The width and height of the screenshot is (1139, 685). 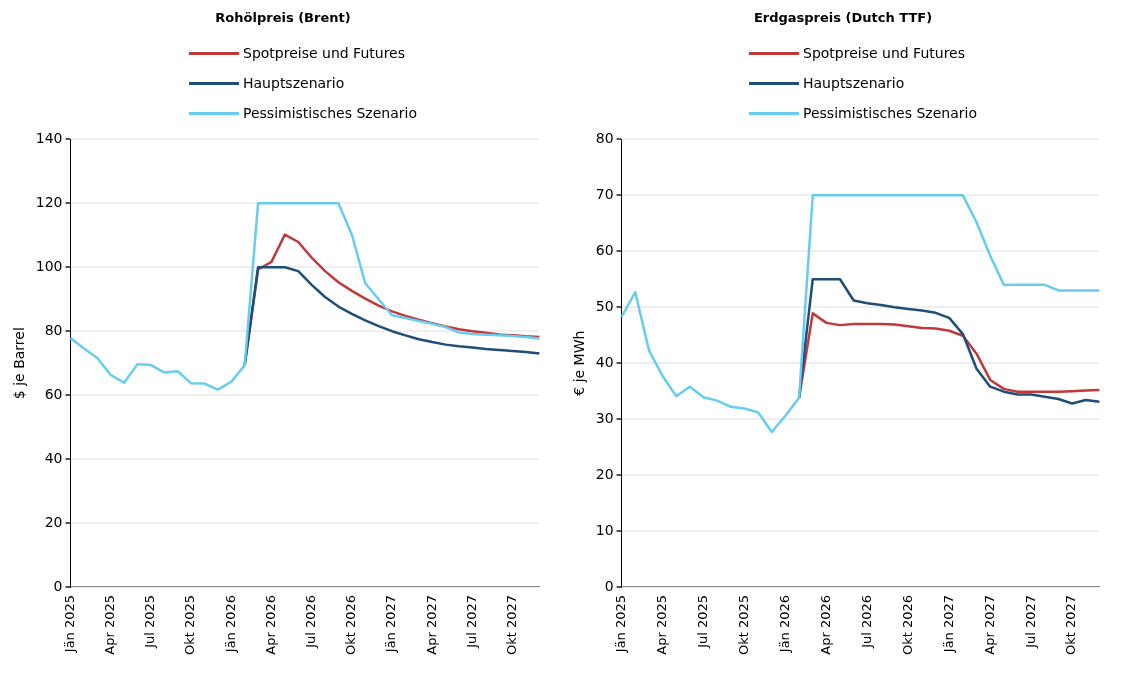 What do you see at coordinates (49, 138) in the screenshot?
I see `y-tick-label: 140` at bounding box center [49, 138].